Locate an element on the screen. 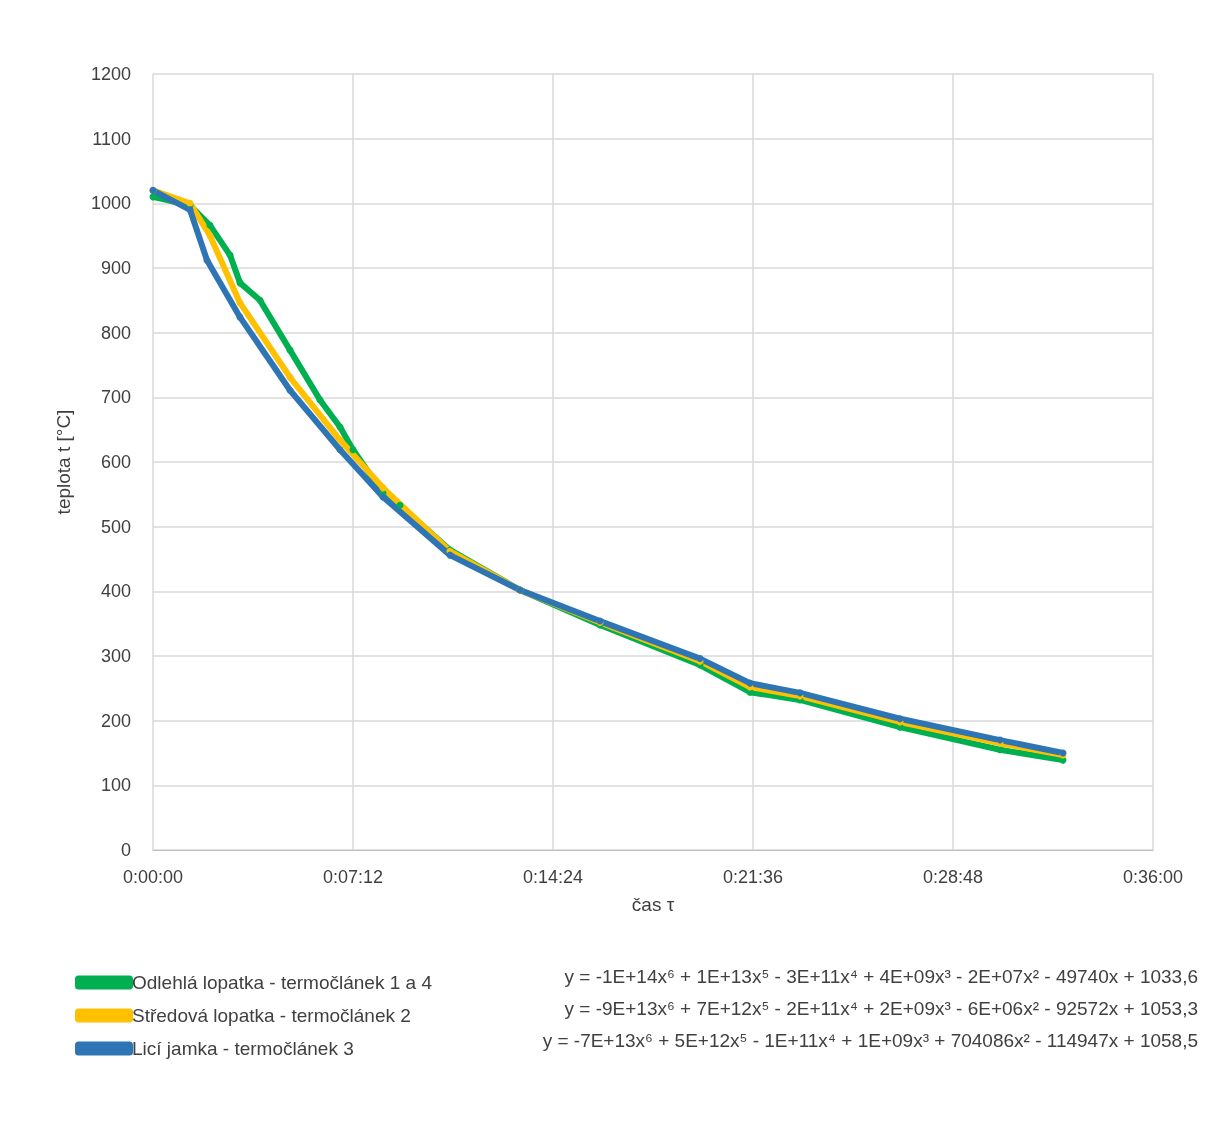  text: y = -7E+13x⁶ + 5E+12x⁵ - 1E+11x⁴ + 1E+09x³ + 704086x² - 114947x + 1058,5 is located at coordinates (870, 1040).